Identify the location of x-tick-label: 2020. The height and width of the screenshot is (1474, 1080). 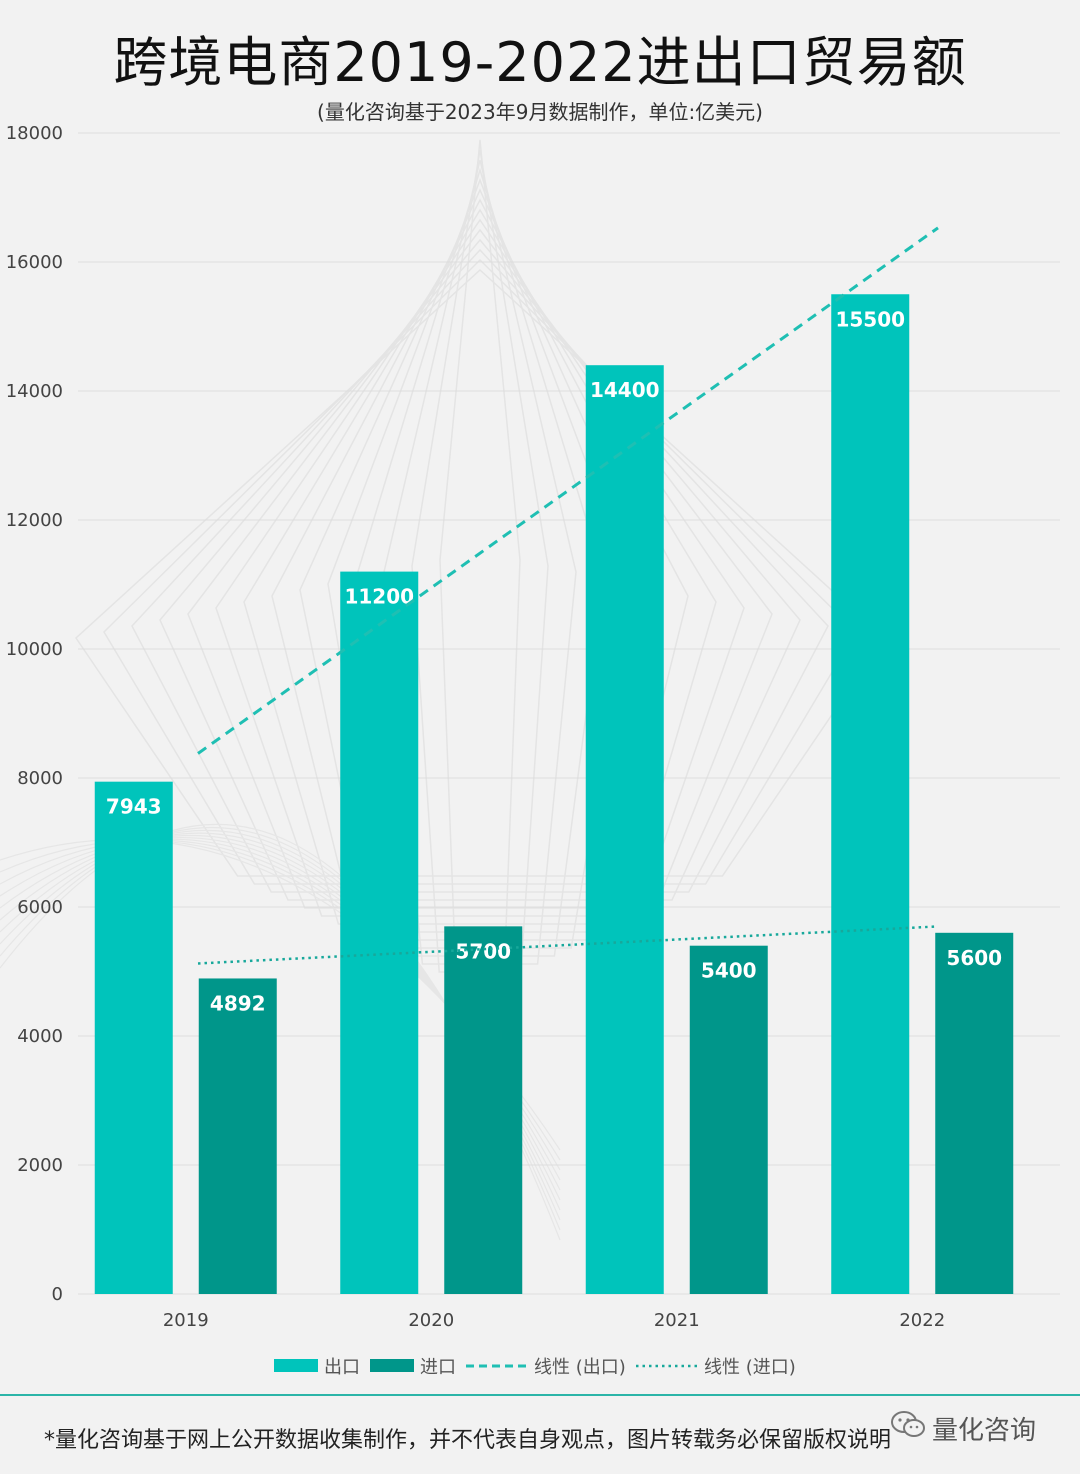
(431, 1320).